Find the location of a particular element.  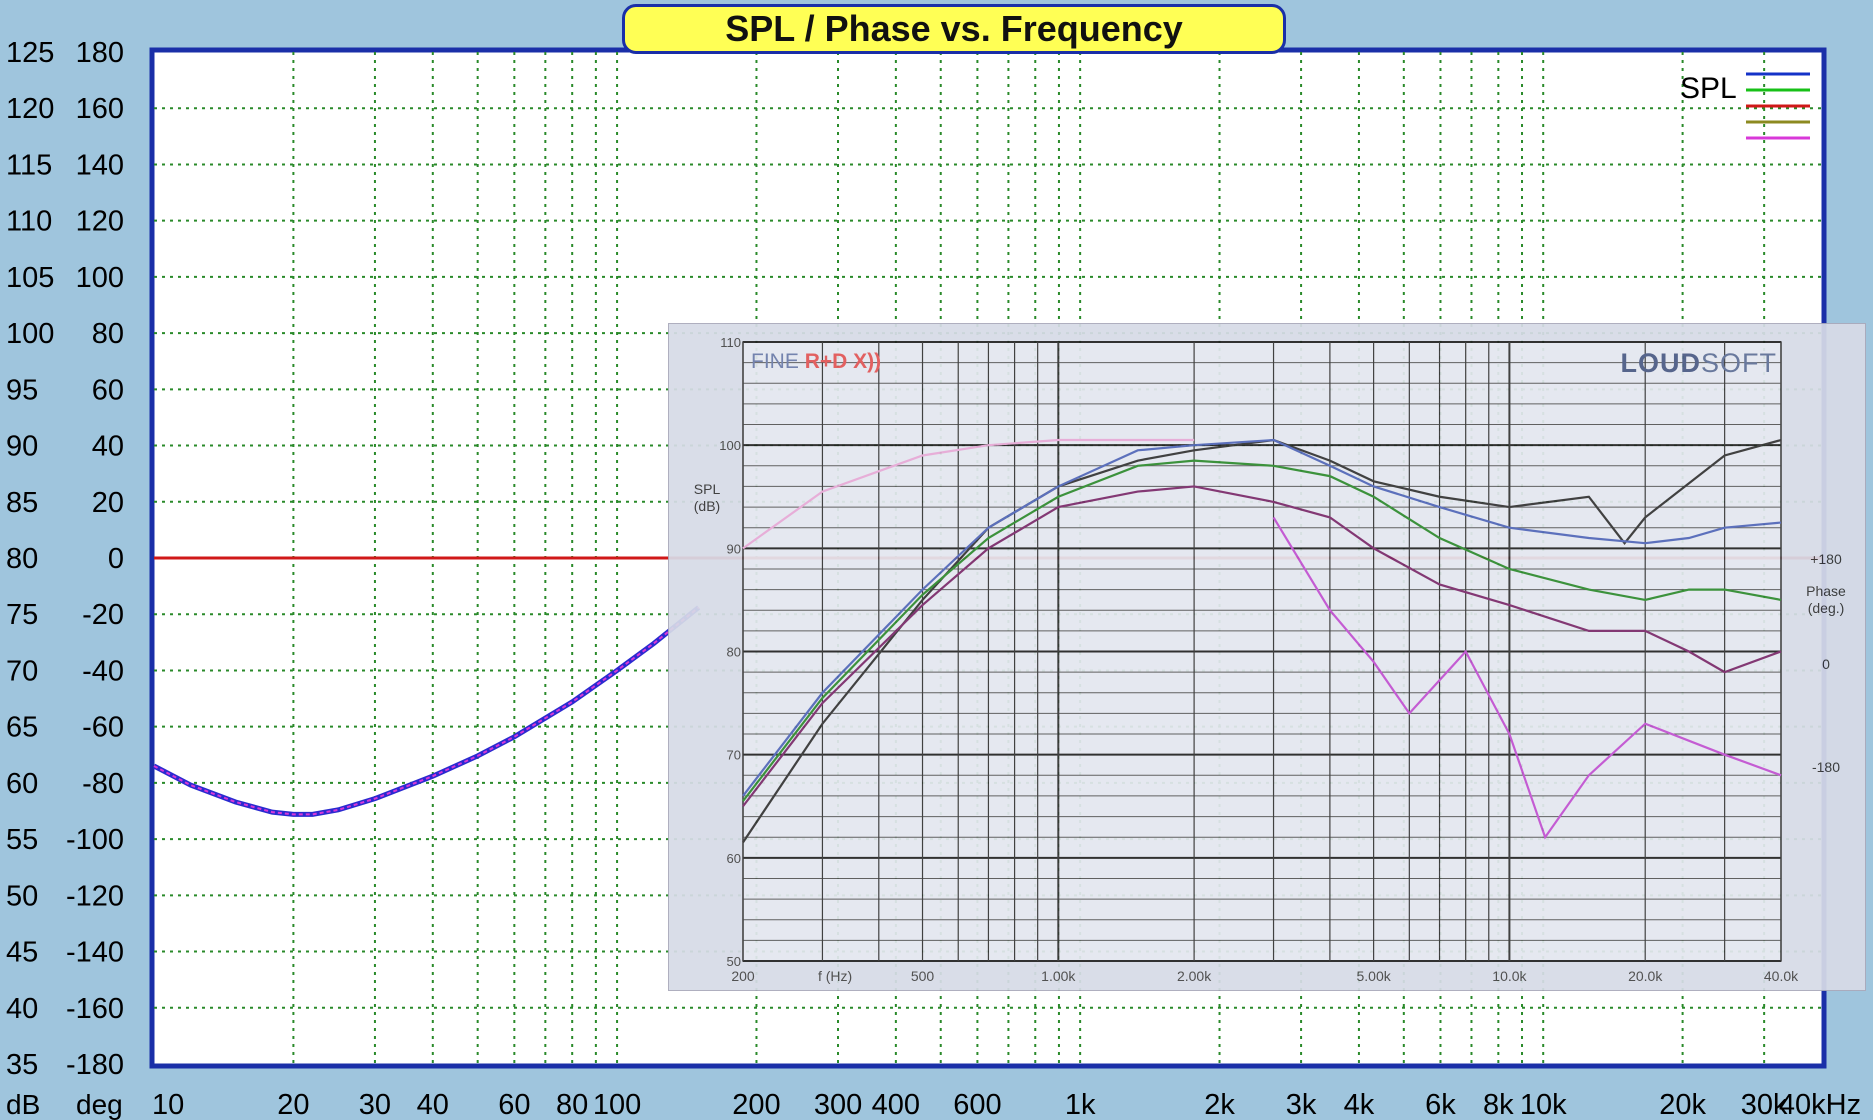

legend-swatches is located at coordinates (1778, 106).